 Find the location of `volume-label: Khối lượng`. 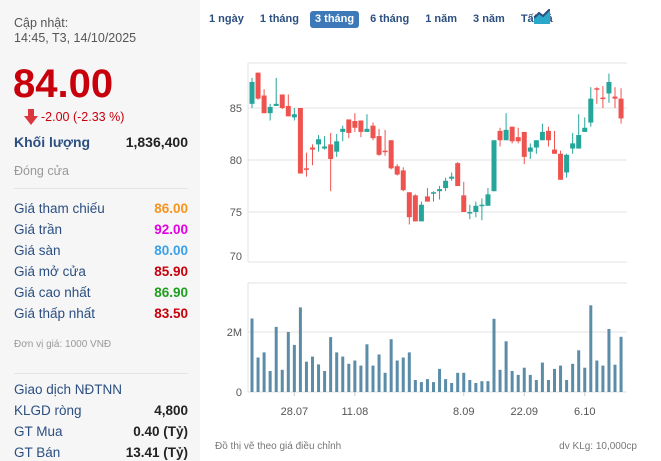

volume-label: Khối lượng is located at coordinates (52, 142).